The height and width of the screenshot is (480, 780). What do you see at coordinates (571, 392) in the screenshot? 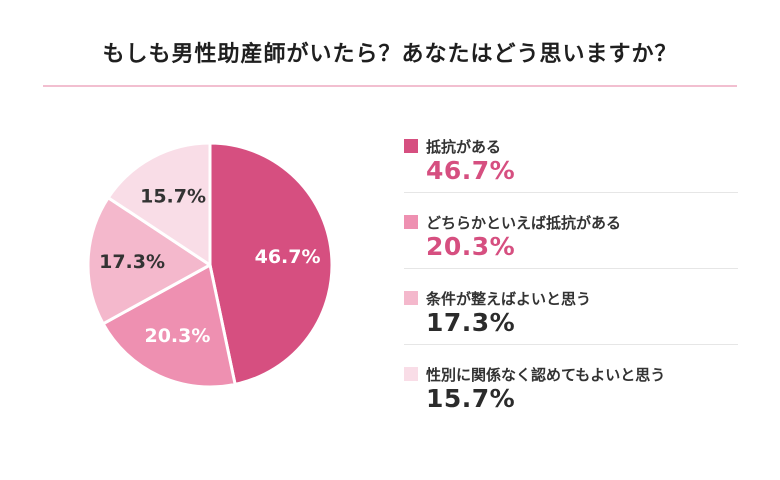
I see `legend-item: 性別に関係なく認めてもよいと思う 15.7%` at bounding box center [571, 392].